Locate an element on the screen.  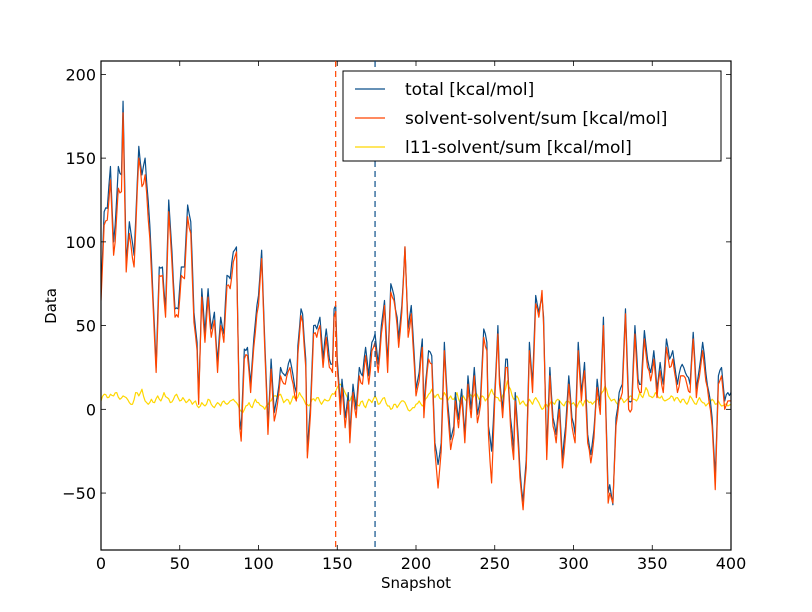
legend-box is located at coordinates (532, 116).